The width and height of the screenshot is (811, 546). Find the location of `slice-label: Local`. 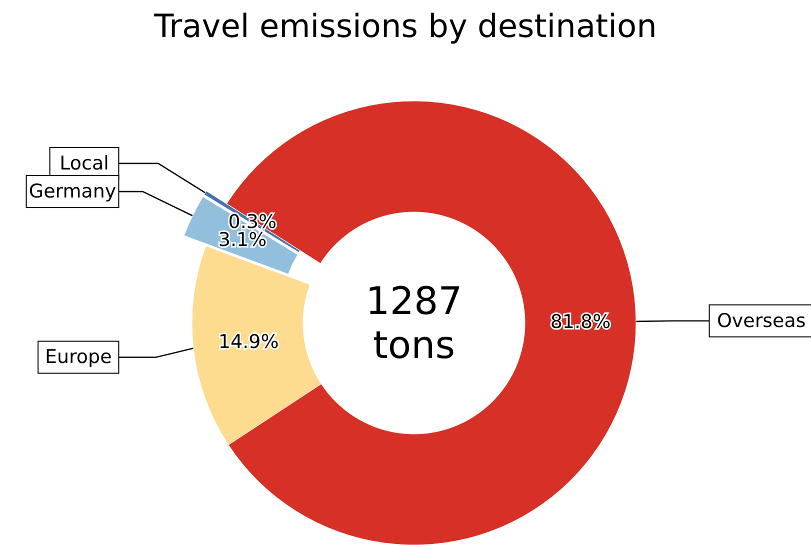

slice-label: Local is located at coordinates (84, 163).